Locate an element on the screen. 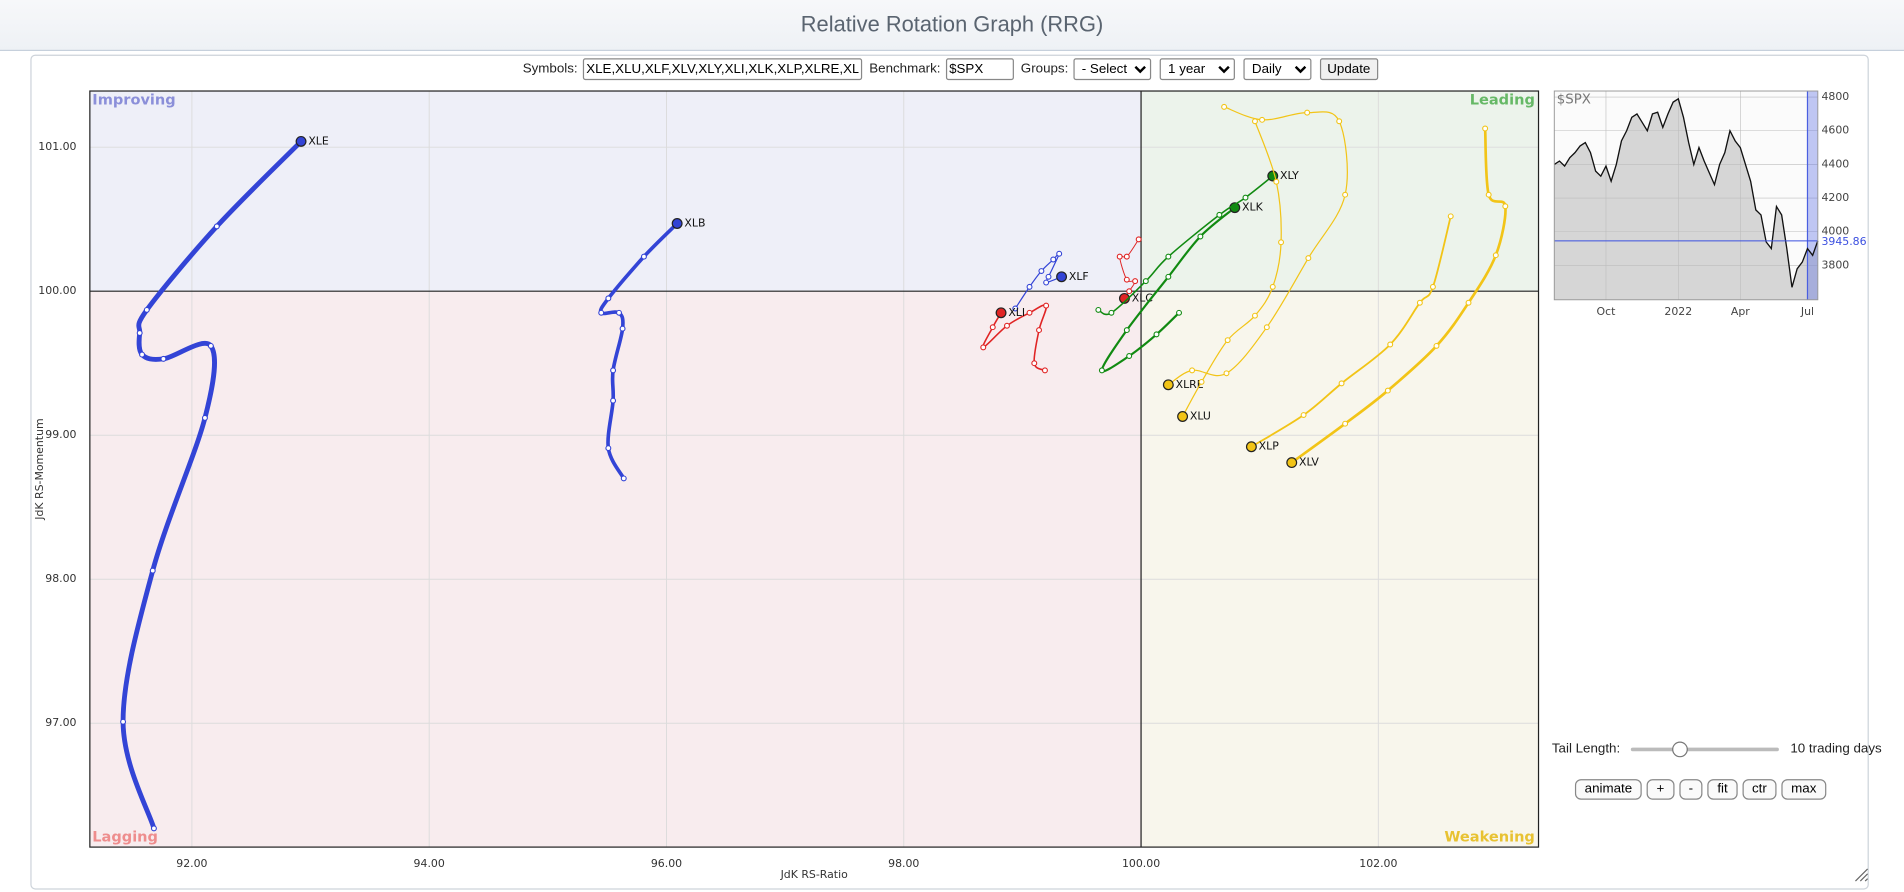  x-tick-label: 100.00 is located at coordinates (1141, 863).